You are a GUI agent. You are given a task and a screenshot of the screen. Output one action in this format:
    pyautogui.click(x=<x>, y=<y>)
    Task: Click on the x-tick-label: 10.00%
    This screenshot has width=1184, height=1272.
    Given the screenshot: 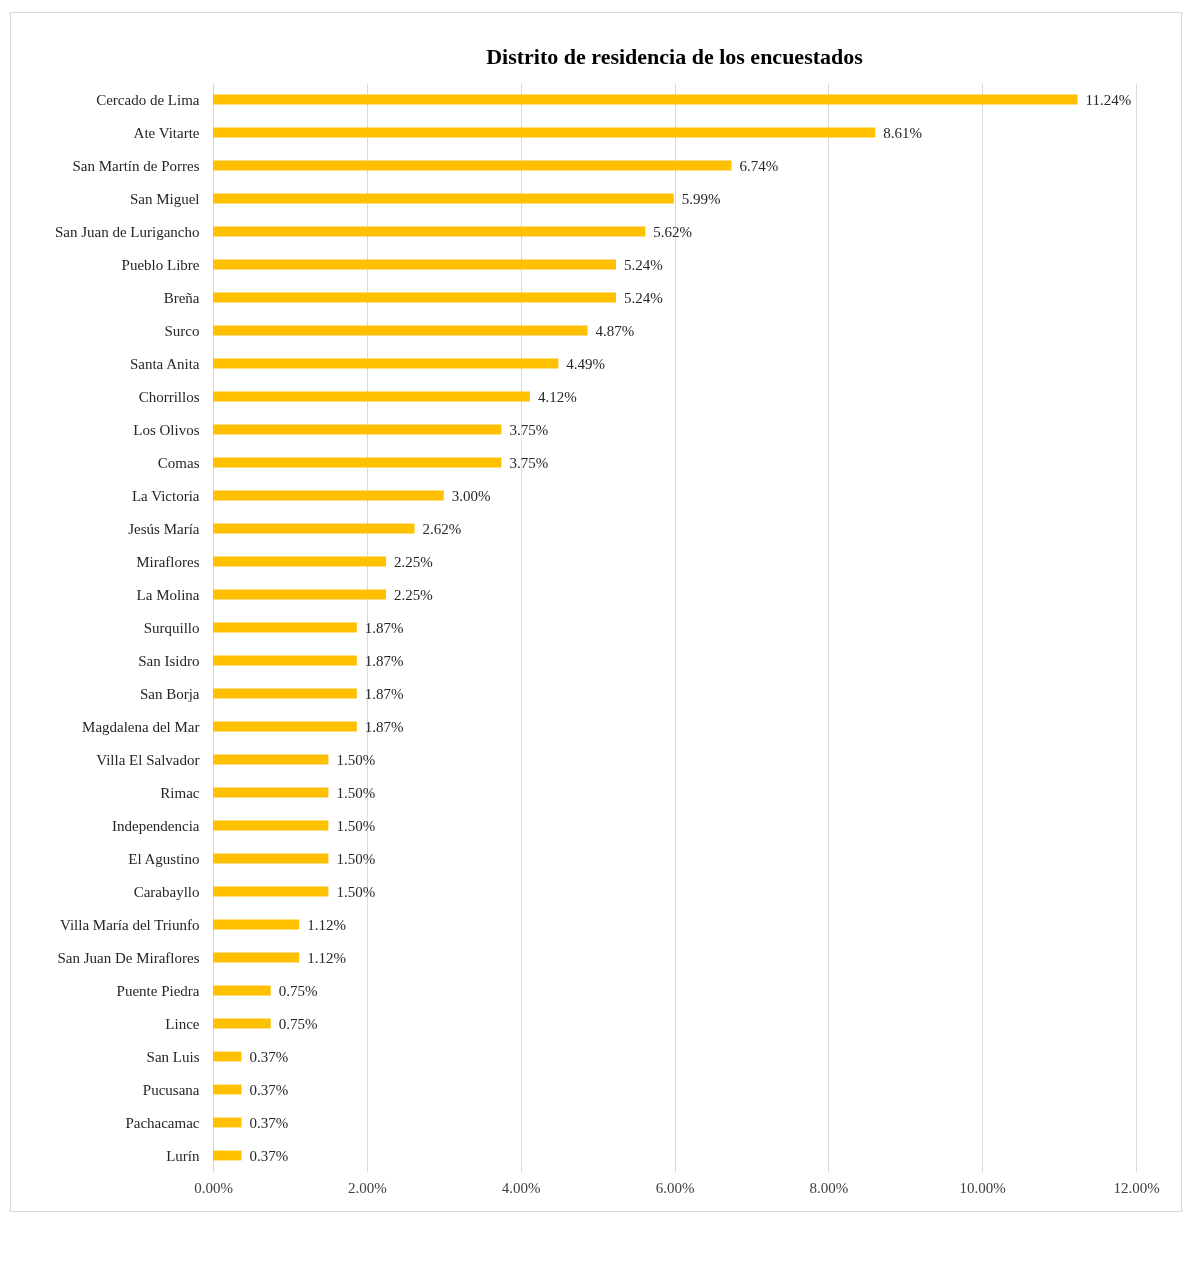 What is the action you would take?
    pyautogui.click(x=982, y=1187)
    